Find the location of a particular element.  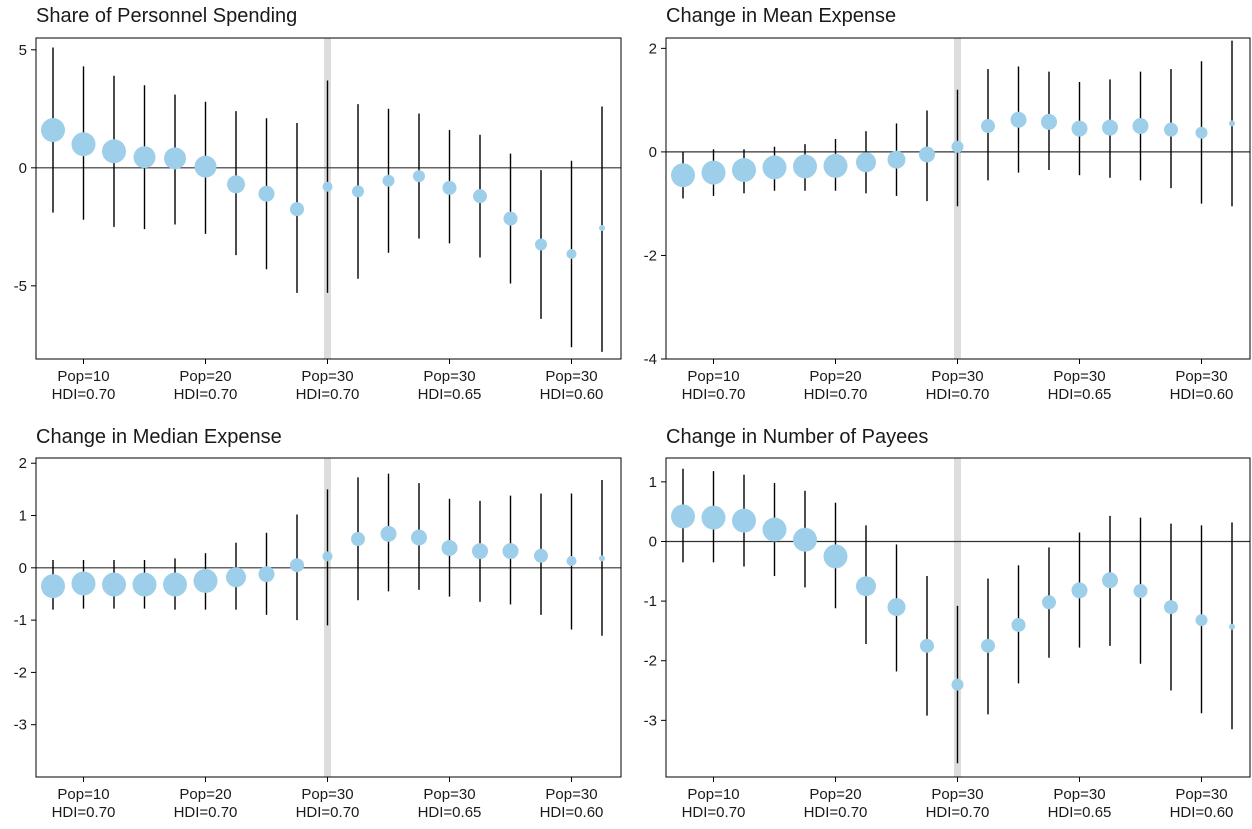

y-tick-label: -4 is located at coordinates (650, 359).